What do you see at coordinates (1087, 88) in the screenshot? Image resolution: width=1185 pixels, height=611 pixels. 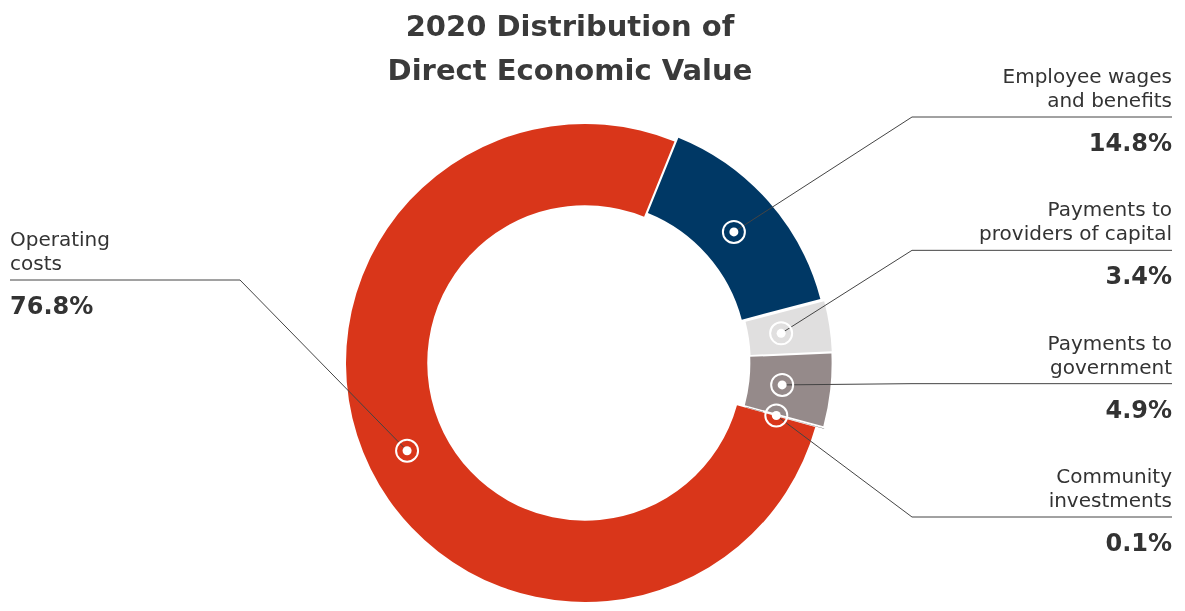 I see `slice-label: Employee wages and benefits` at bounding box center [1087, 88].